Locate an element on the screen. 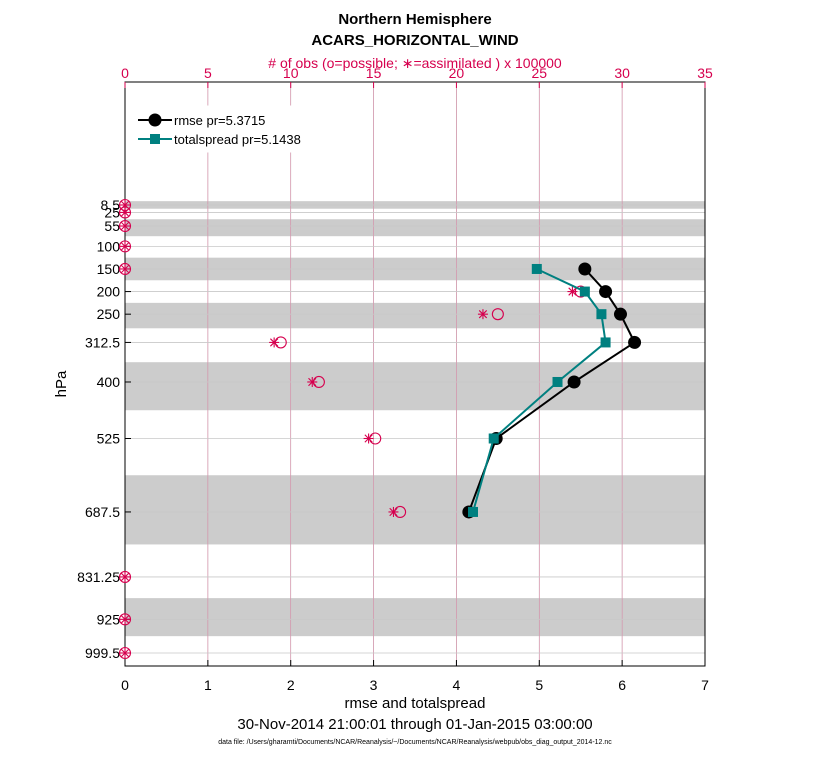 This screenshot has width=830, height=760. series-lines is located at coordinates (552, 390).